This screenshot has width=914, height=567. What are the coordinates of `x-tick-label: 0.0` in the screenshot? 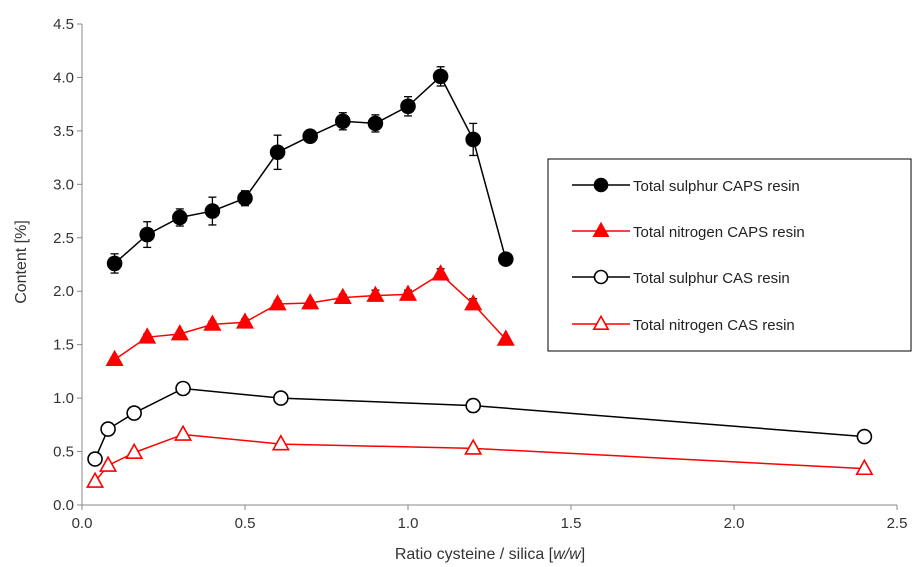 It's located at (82, 523).